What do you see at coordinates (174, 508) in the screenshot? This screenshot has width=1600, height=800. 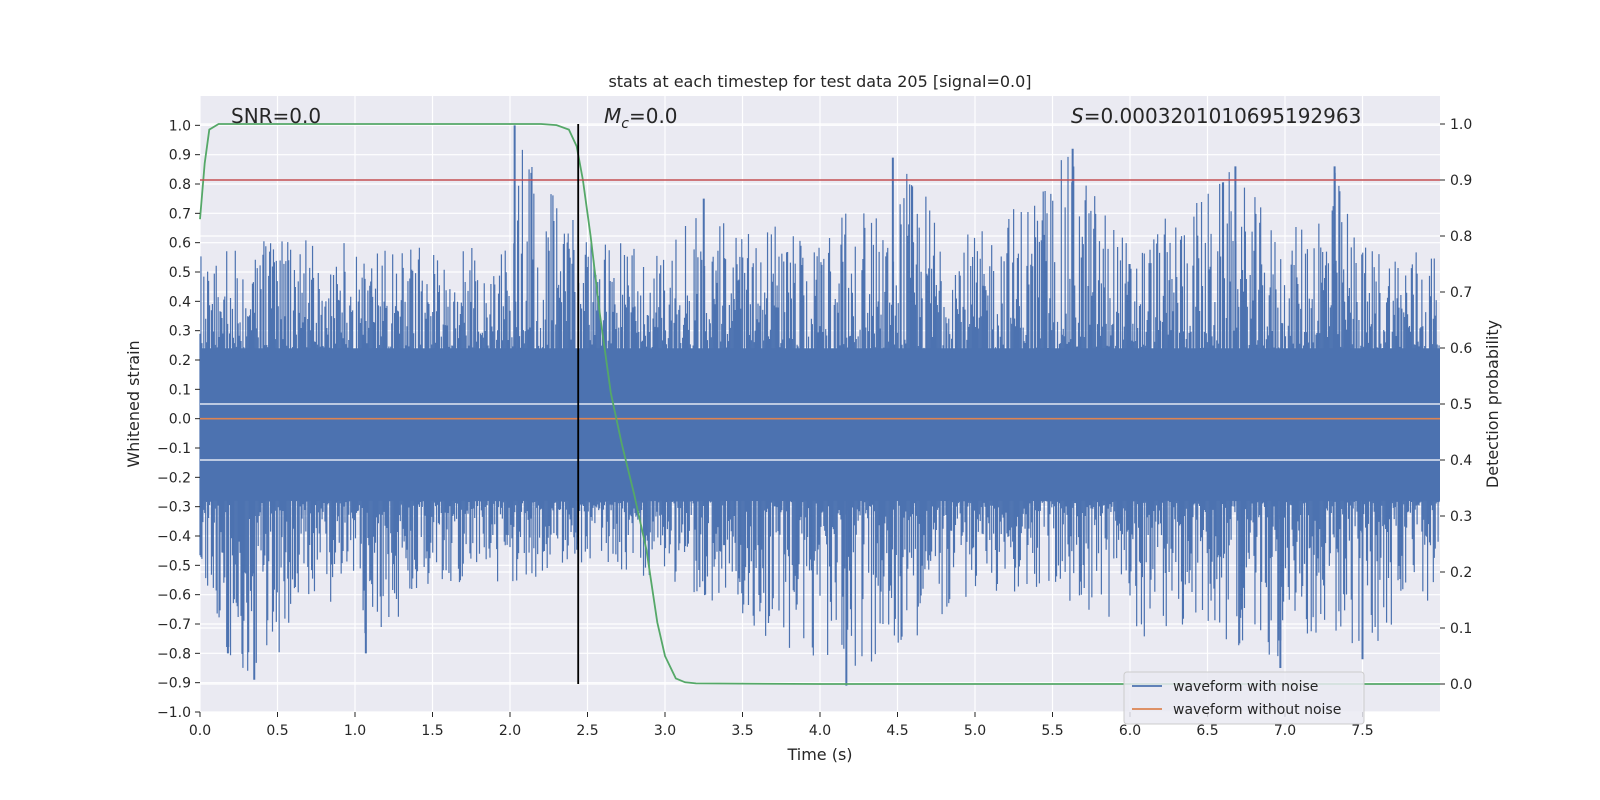 I see `y-tick-label: −0.3` at bounding box center [174, 508].